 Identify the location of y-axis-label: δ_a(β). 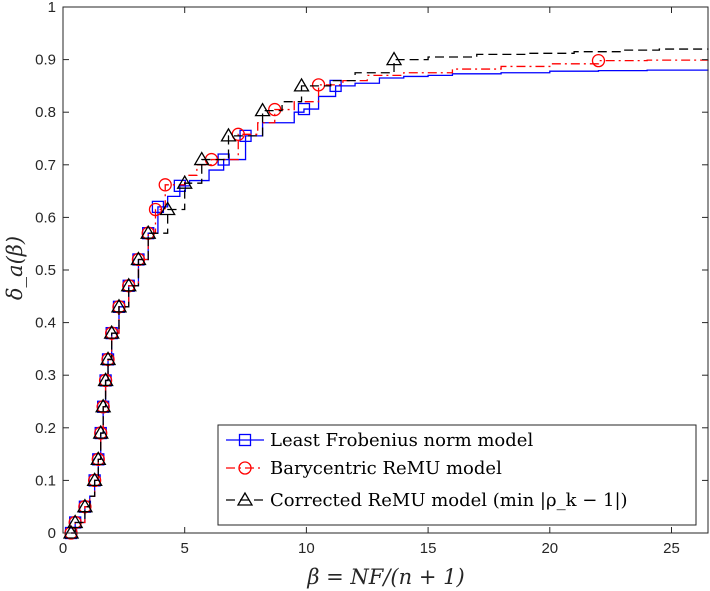
(15, 268).